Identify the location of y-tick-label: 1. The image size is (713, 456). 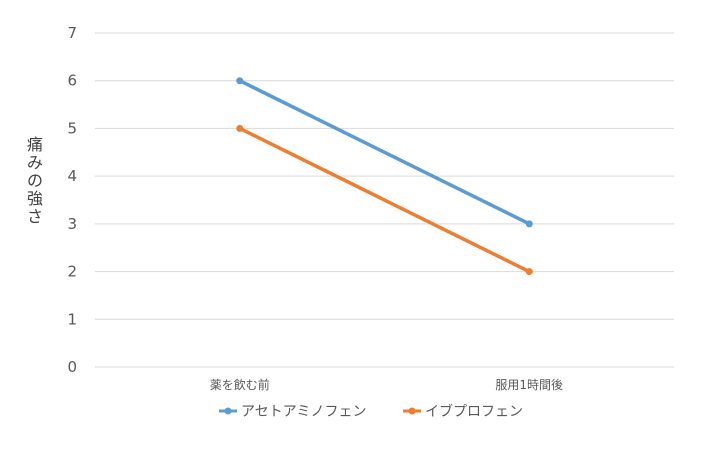
(72, 319).